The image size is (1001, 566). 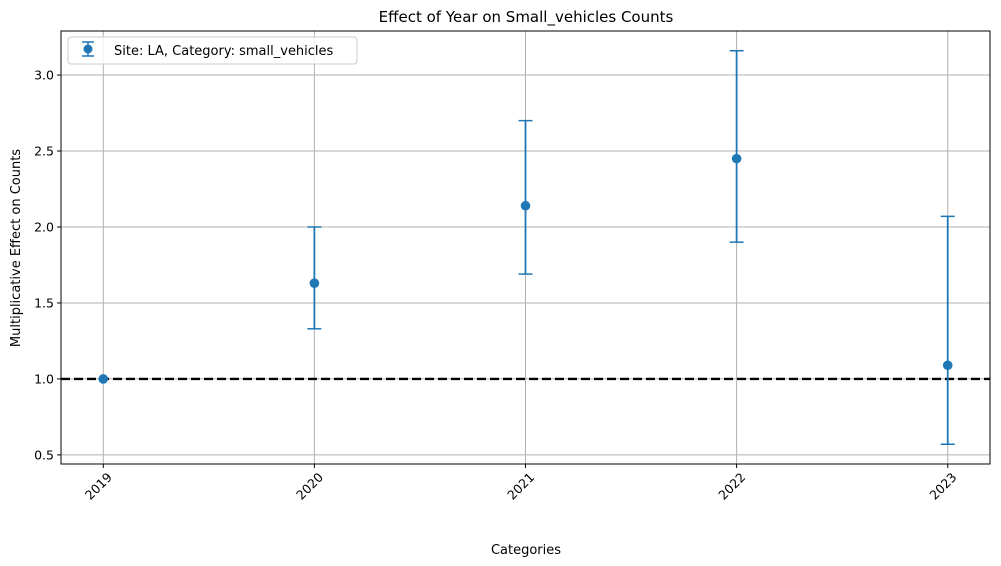 I want to click on x-tick-label: 2022, so click(x=731, y=485).